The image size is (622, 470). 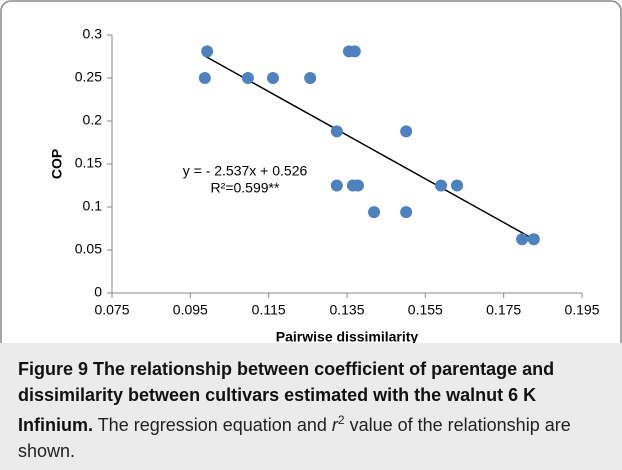 I want to click on caption-sup: 2, so click(x=341, y=420).